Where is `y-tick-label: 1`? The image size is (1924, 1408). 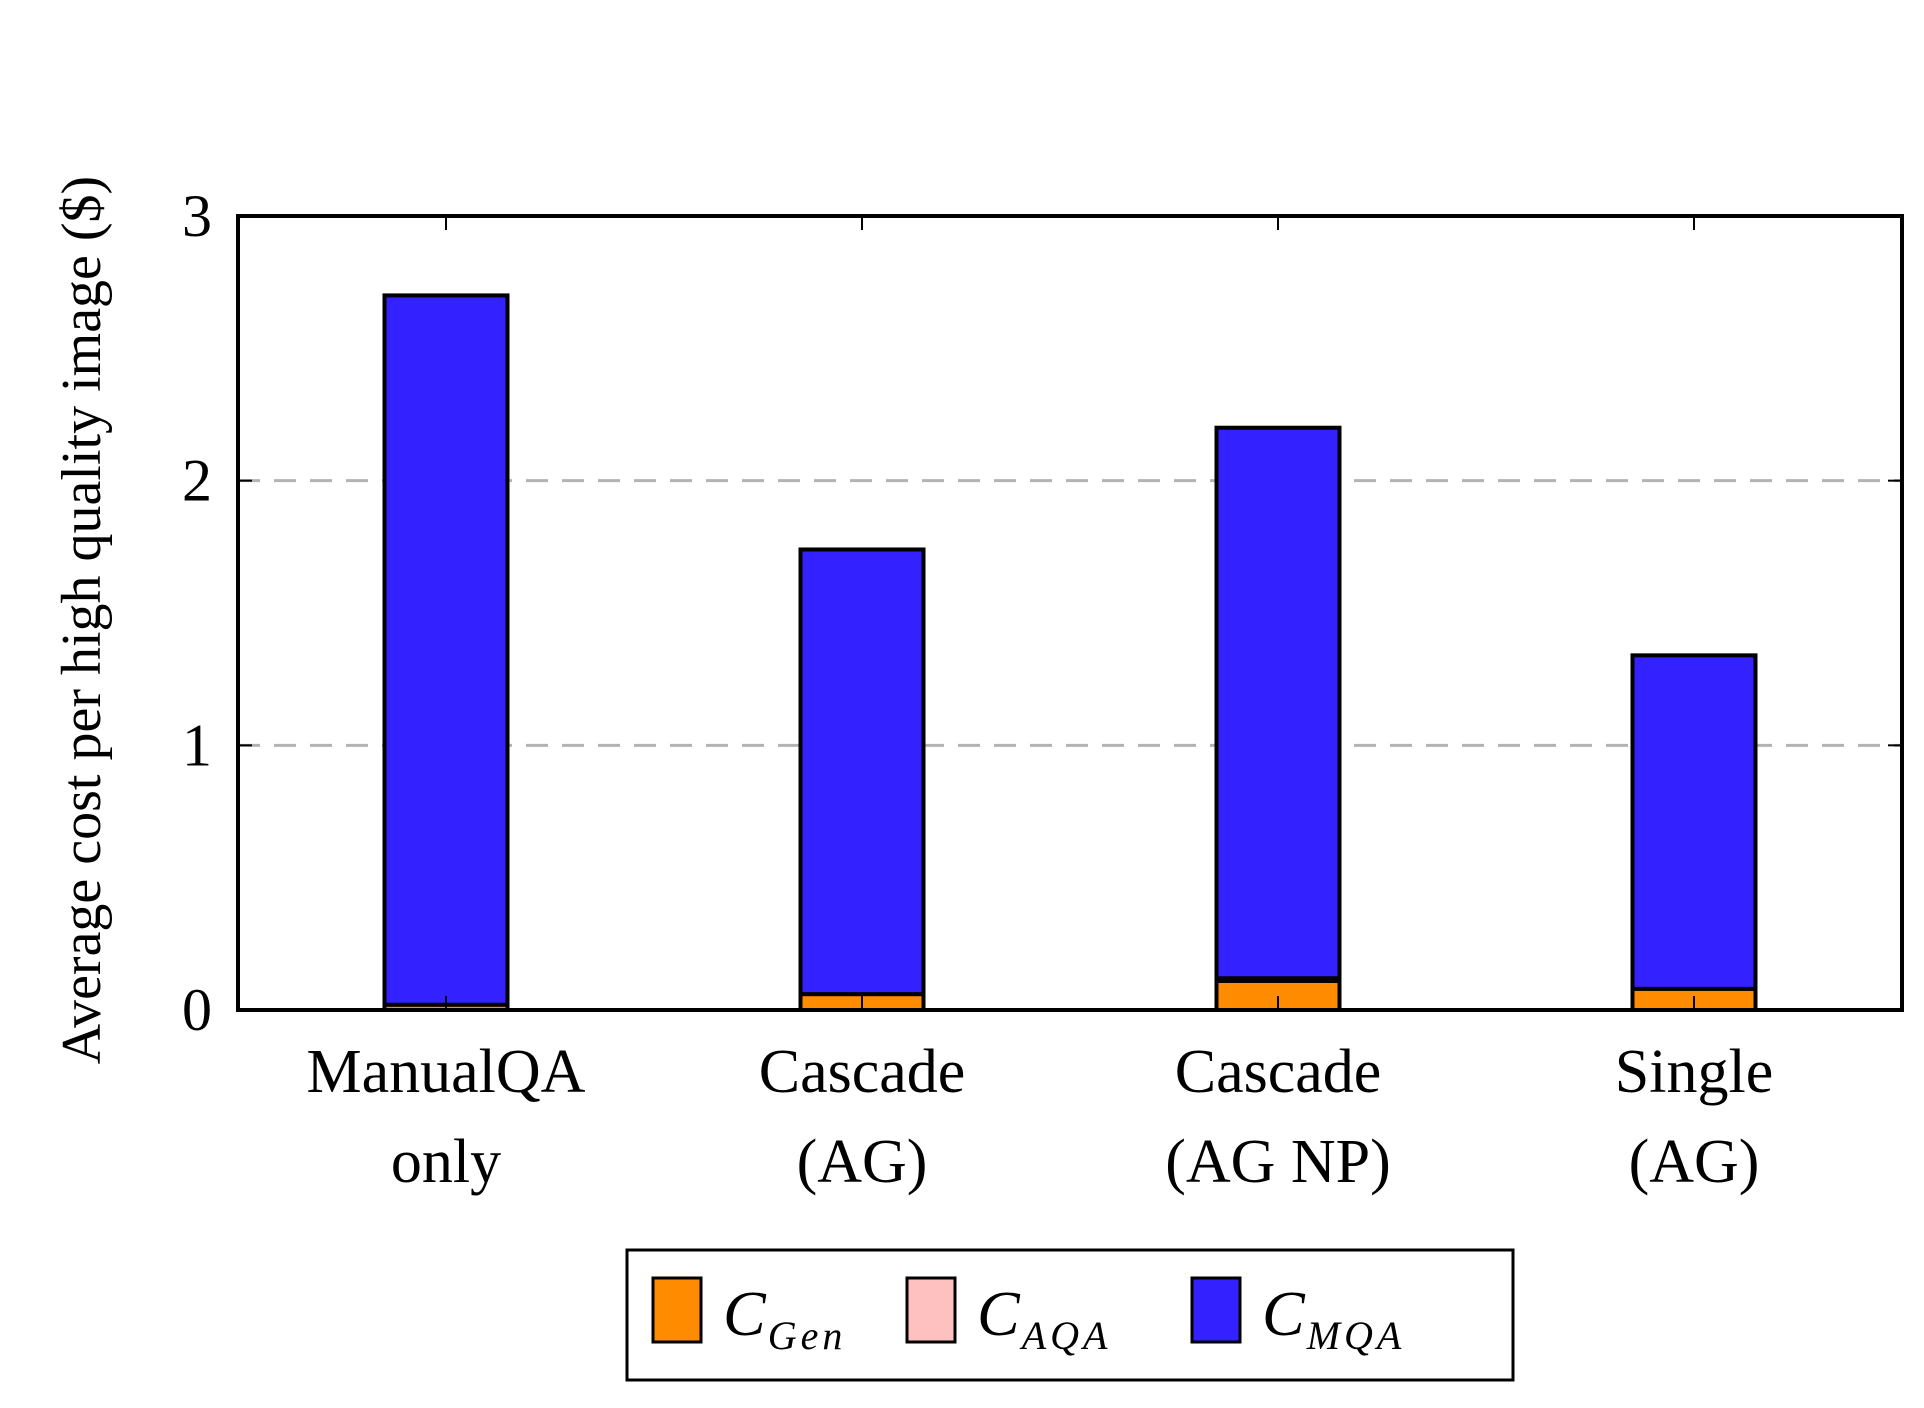
y-tick-label: 1 is located at coordinates (197, 745).